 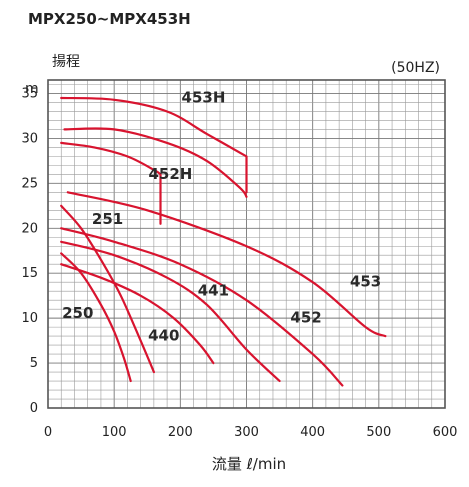 I want to click on curve-label-452h: 452H, so click(x=170, y=174).